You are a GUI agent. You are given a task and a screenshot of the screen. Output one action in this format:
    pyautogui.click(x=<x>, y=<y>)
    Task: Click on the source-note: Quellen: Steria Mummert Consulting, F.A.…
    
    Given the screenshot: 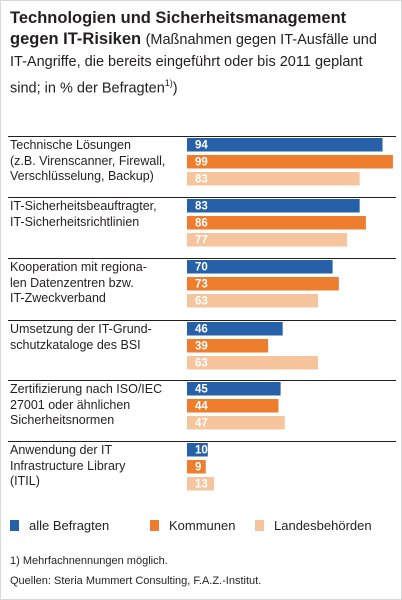 What is the action you would take?
    pyautogui.click(x=136, y=581)
    